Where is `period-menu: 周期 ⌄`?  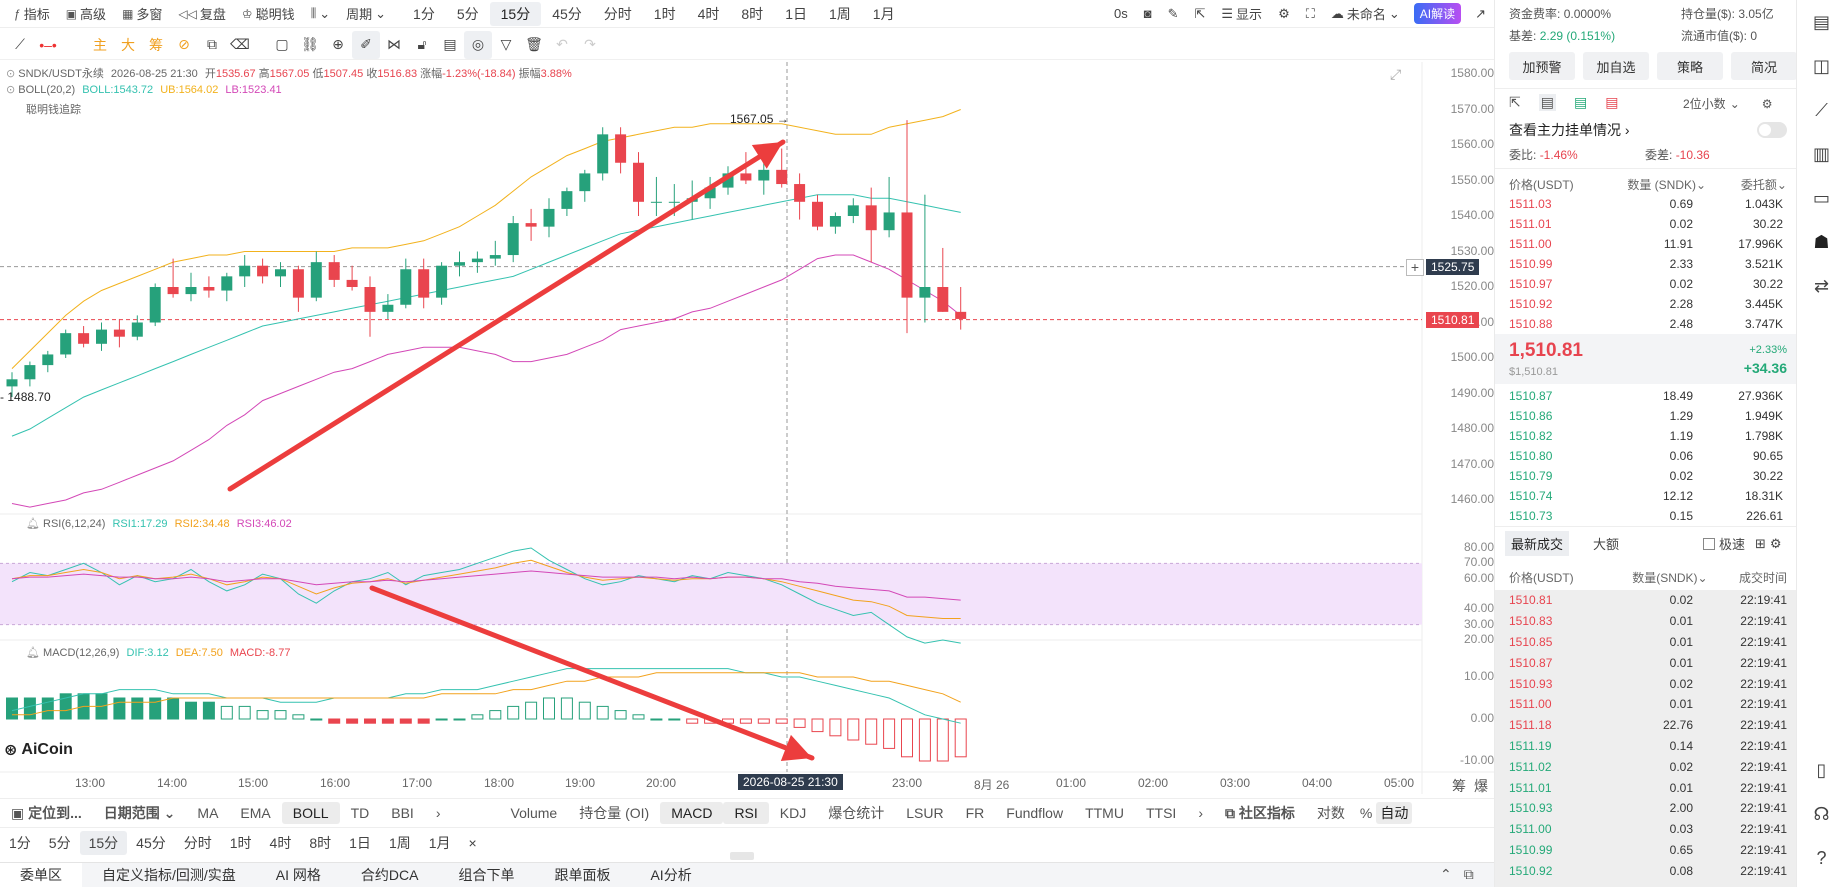 period-menu: 周期 ⌄ is located at coordinates (366, 14).